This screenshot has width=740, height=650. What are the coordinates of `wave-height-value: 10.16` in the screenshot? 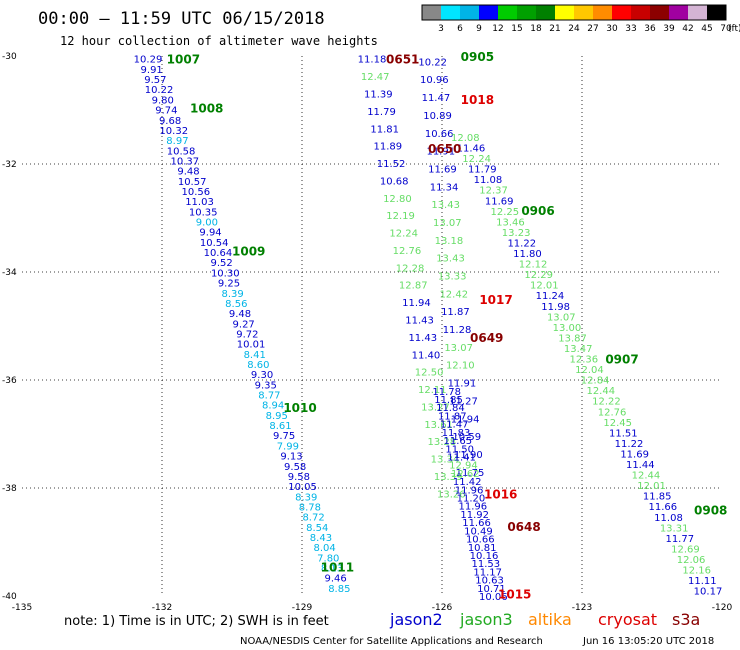 It's located at (484, 556).